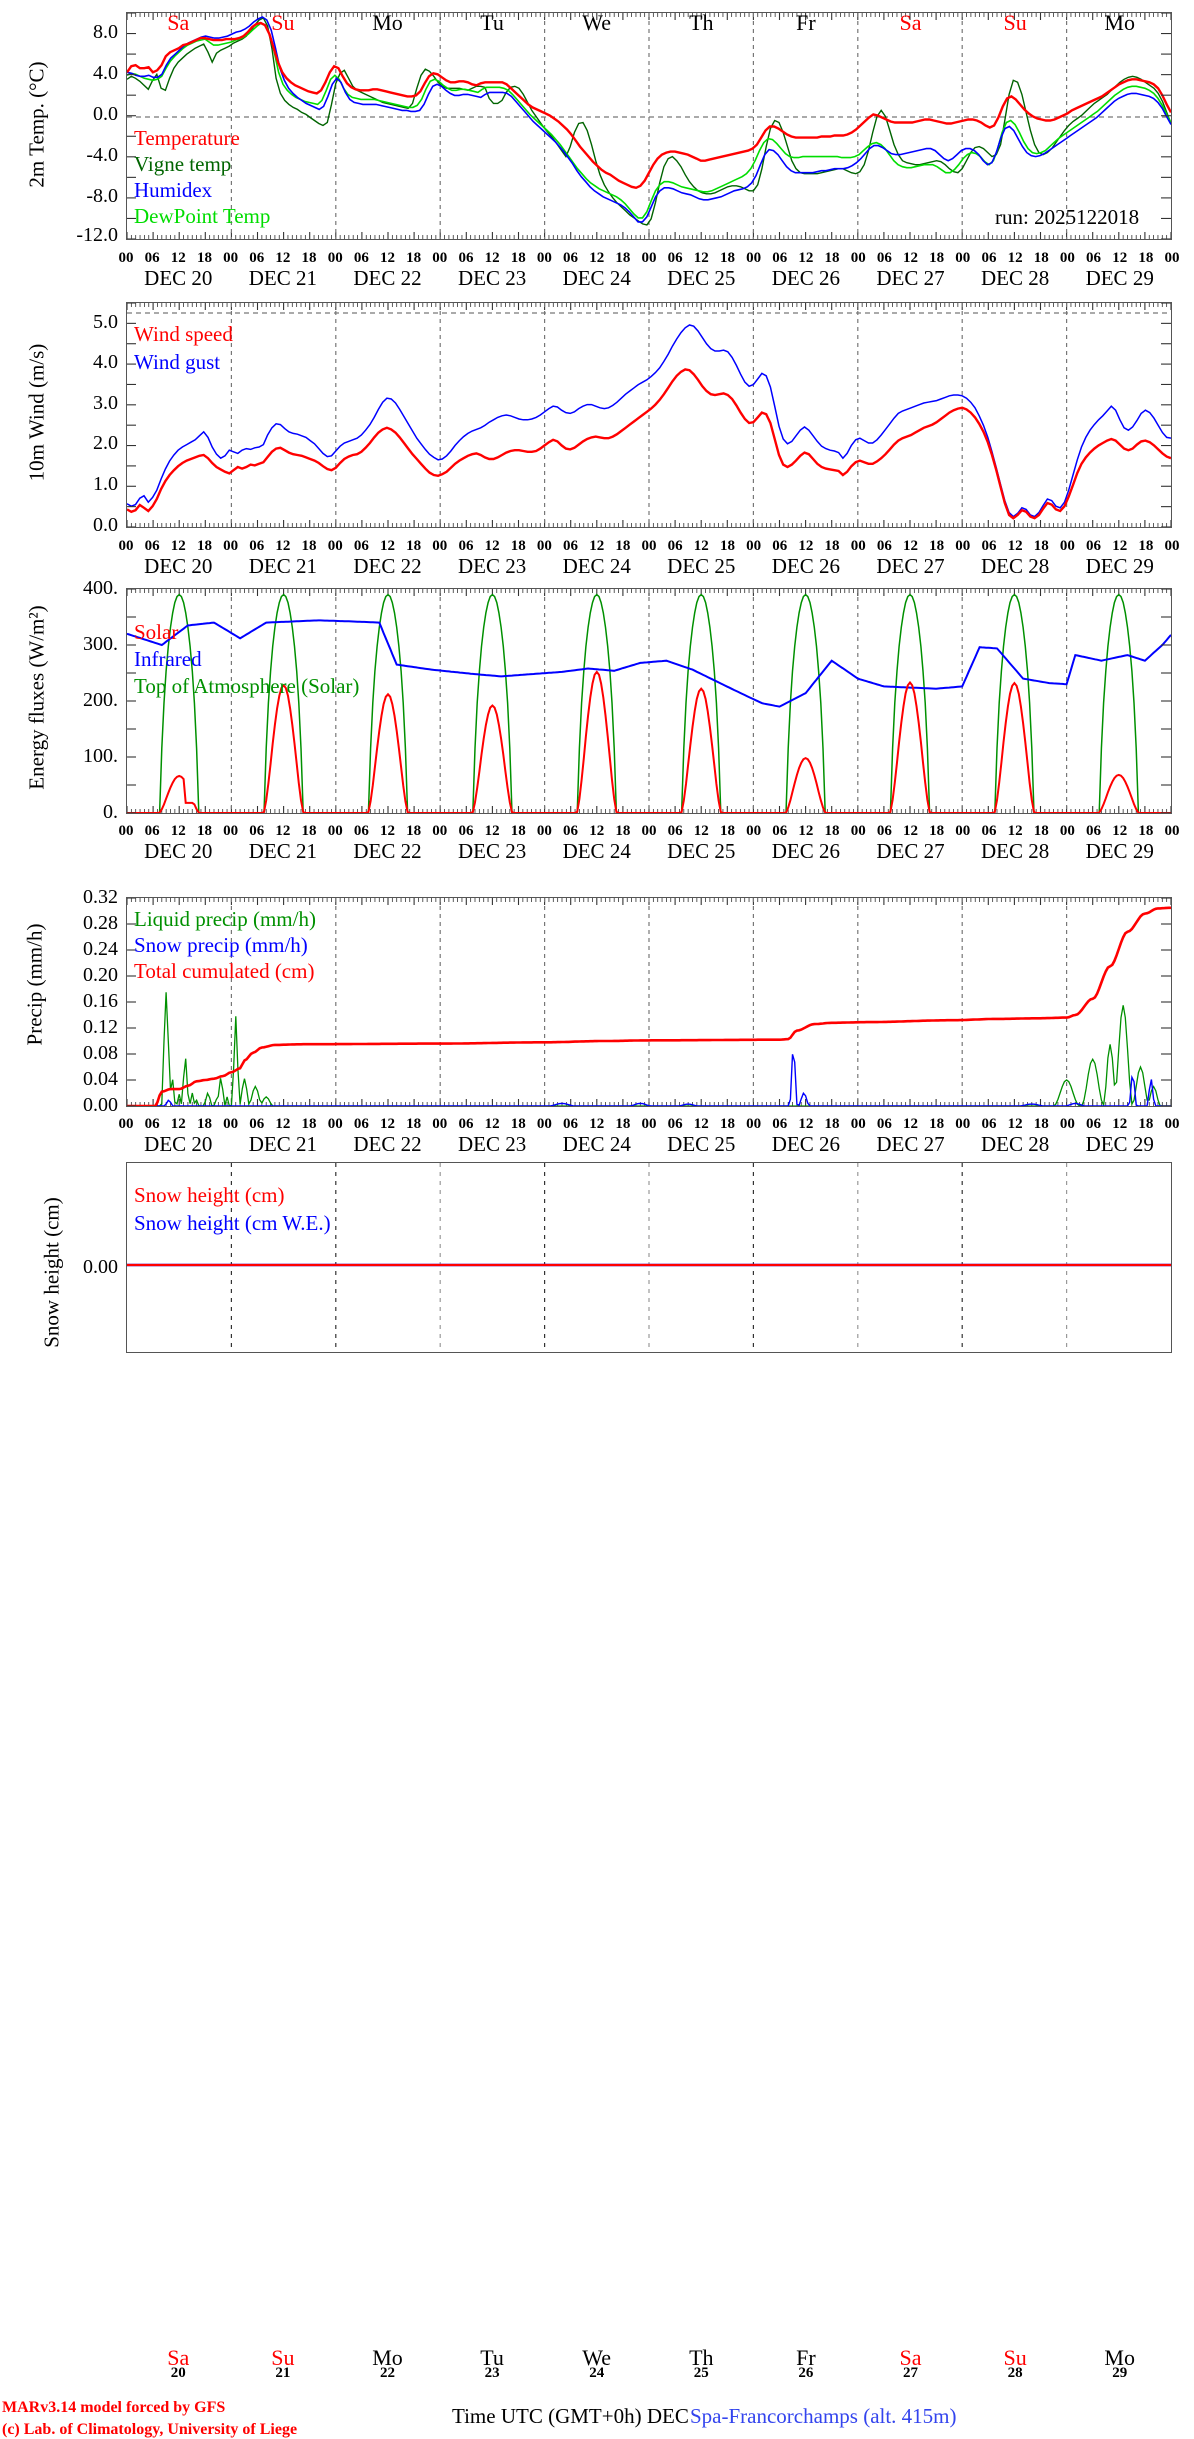  What do you see at coordinates (209, 1195) in the screenshot?
I see `legend-snow-height: Snow height (cm)` at bounding box center [209, 1195].